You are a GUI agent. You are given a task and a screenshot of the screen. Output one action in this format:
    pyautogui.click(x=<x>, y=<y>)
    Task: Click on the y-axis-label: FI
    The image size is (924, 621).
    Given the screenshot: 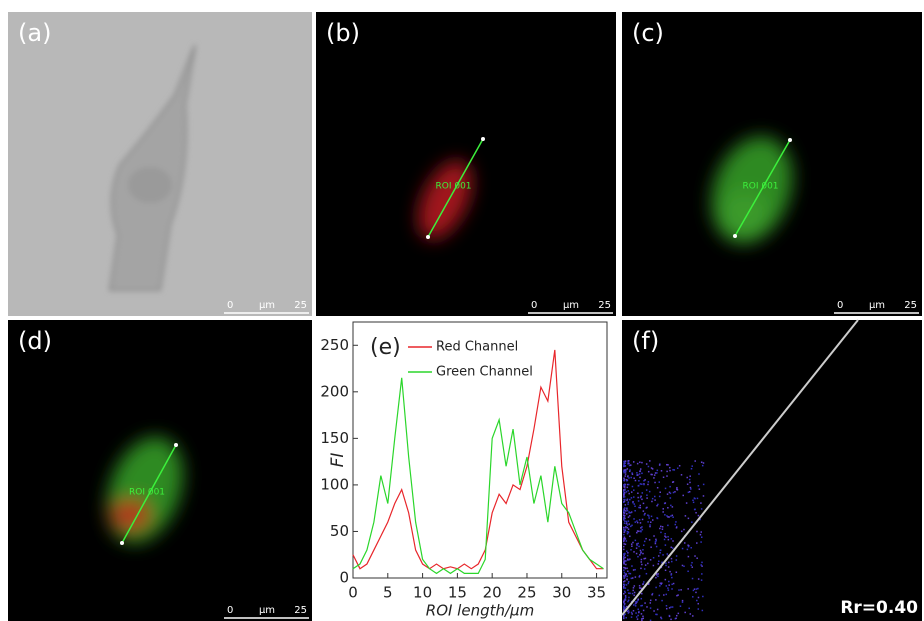 What is the action you would take?
    pyautogui.click(x=338, y=460)
    